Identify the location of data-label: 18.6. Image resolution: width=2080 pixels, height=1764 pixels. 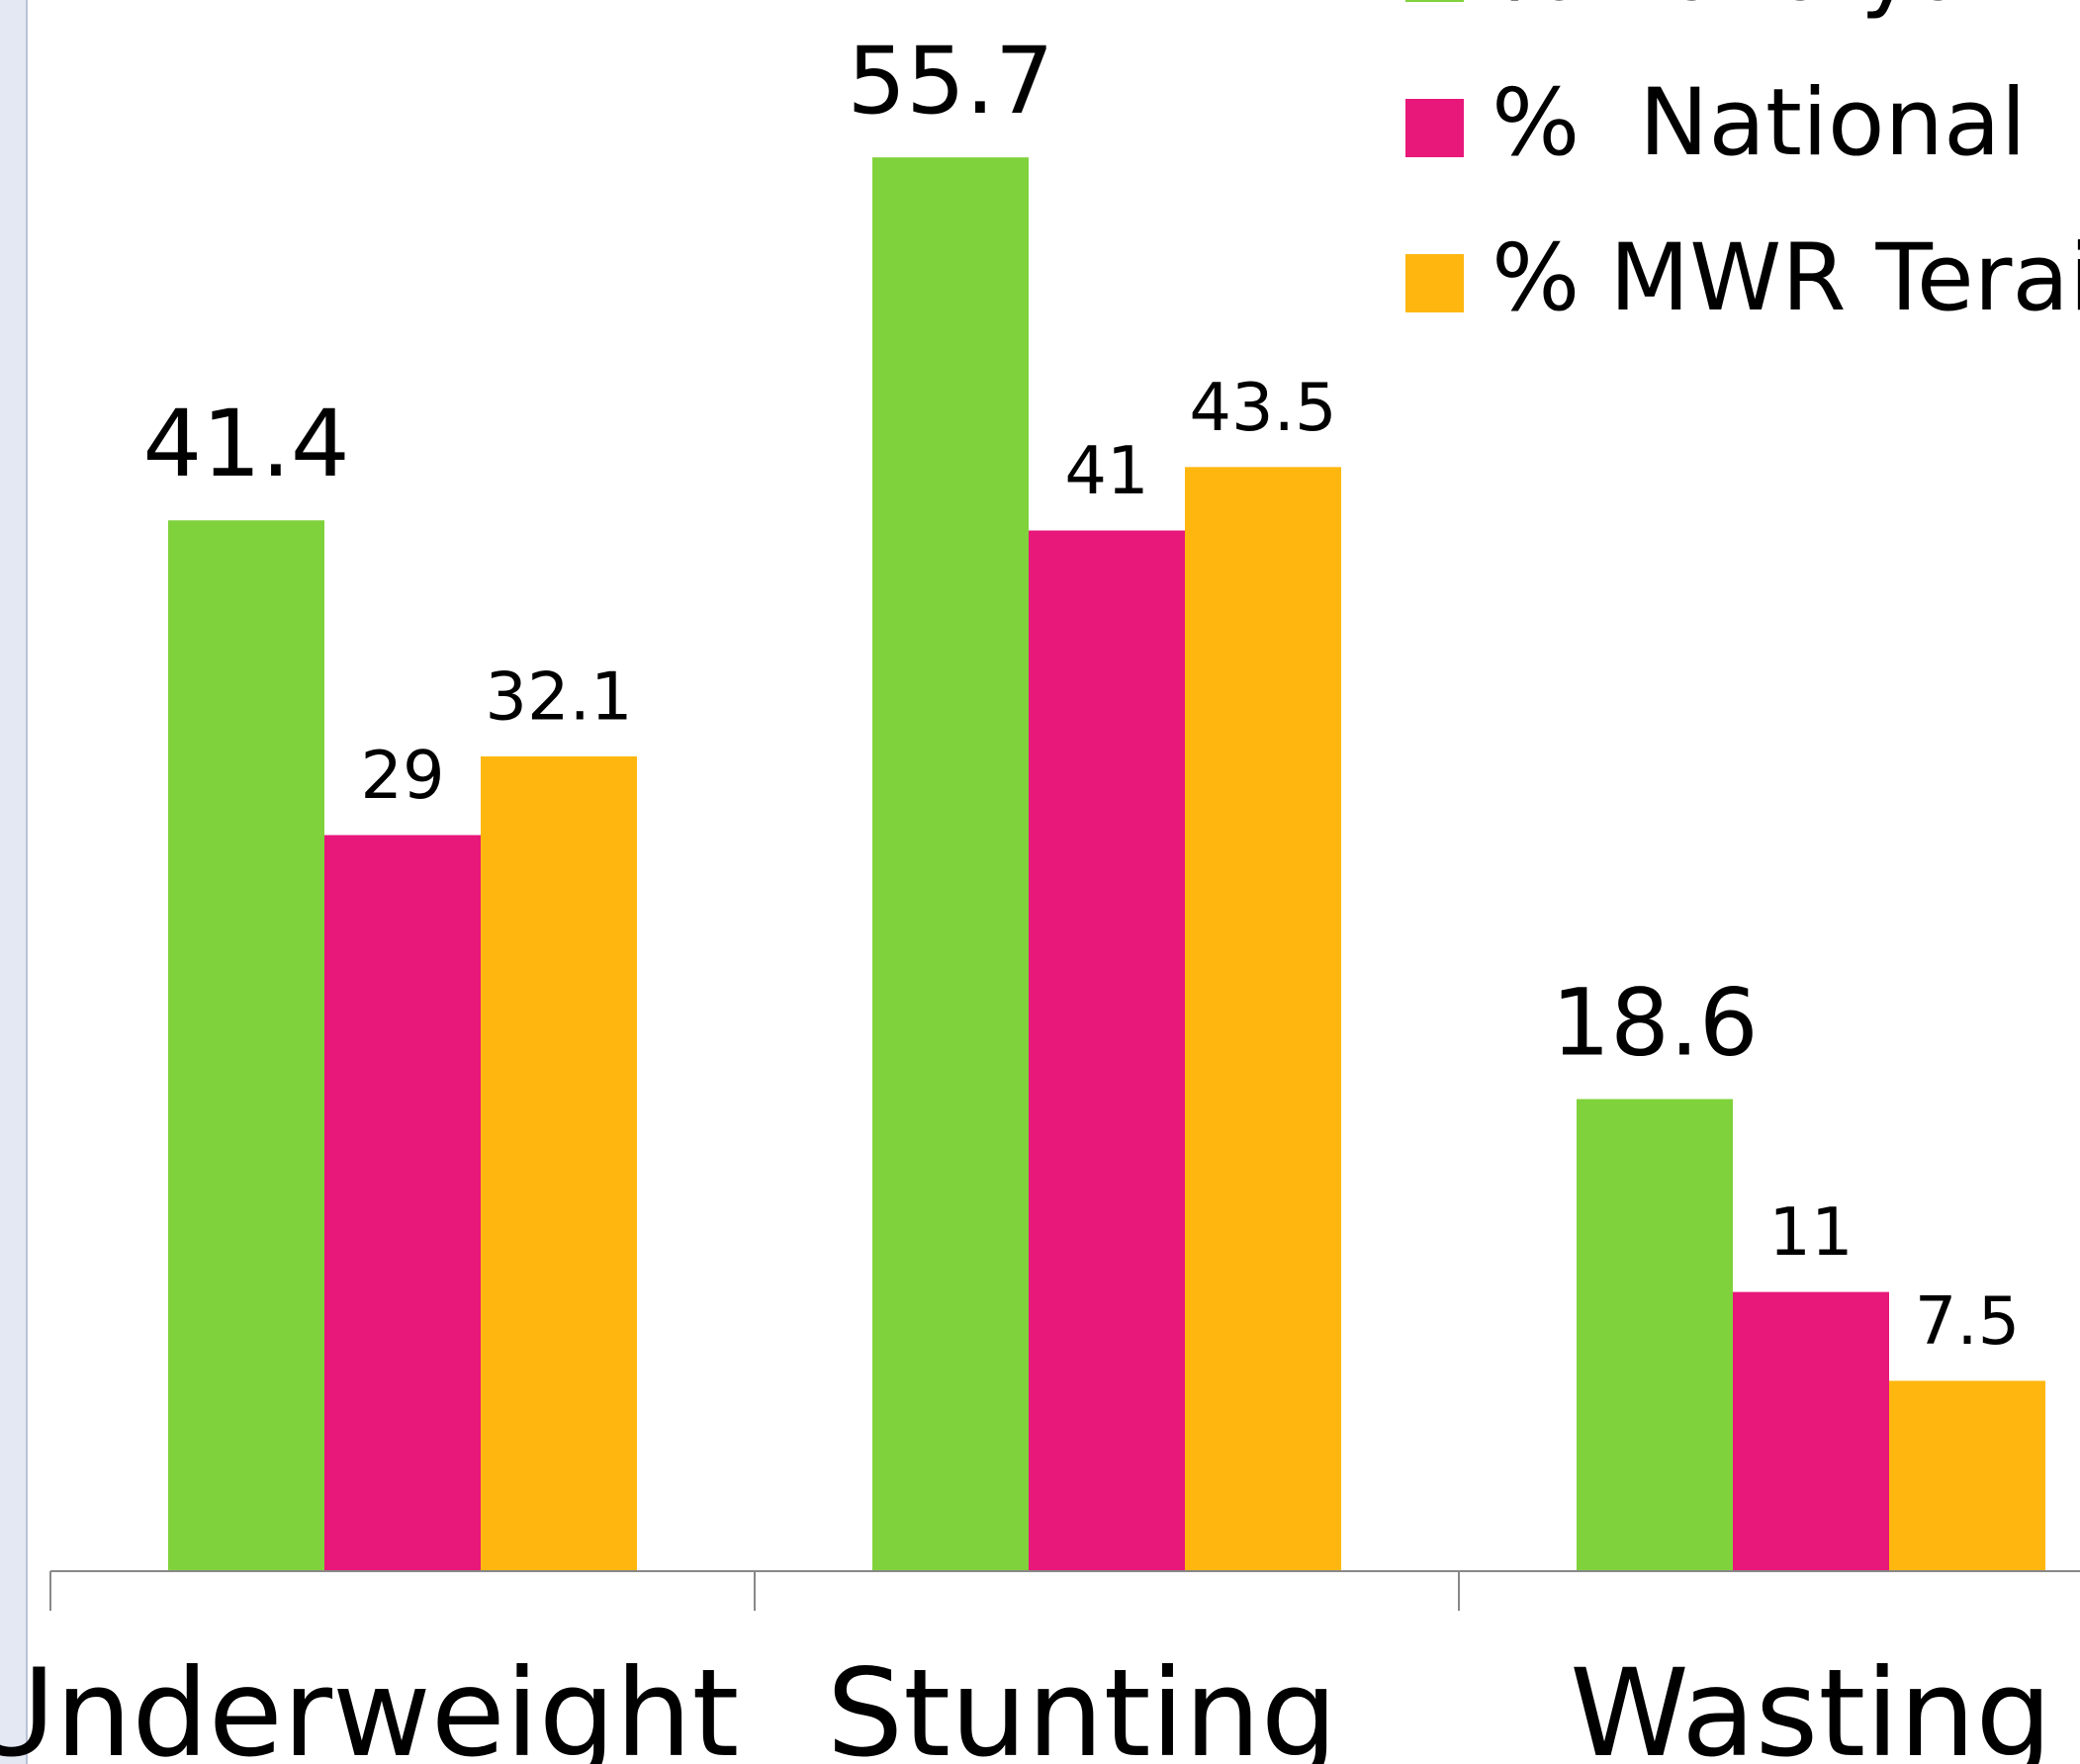
(1654, 1023).